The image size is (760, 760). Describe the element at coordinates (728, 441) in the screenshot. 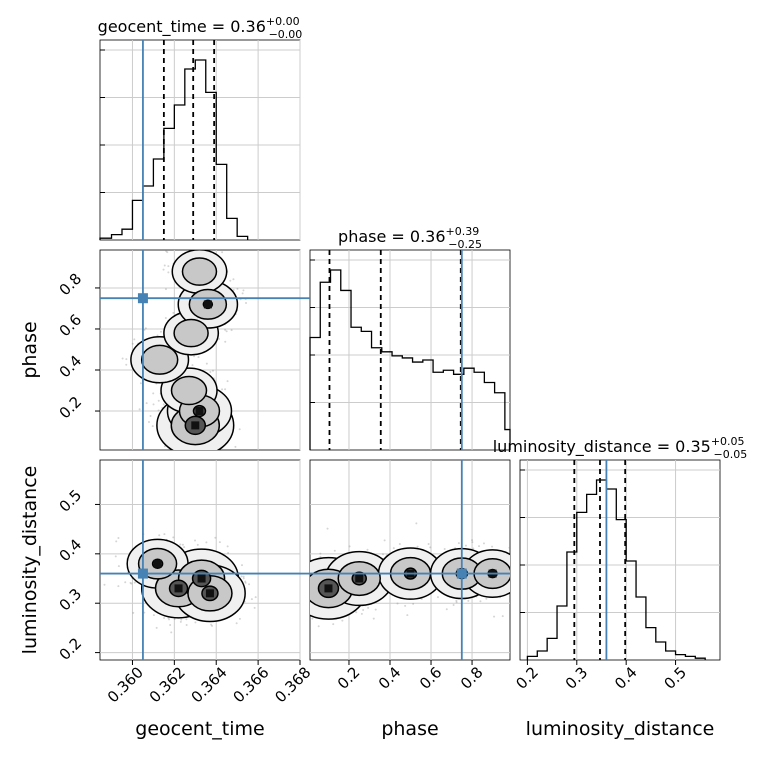

I see `title-sup: +0.05` at that location.